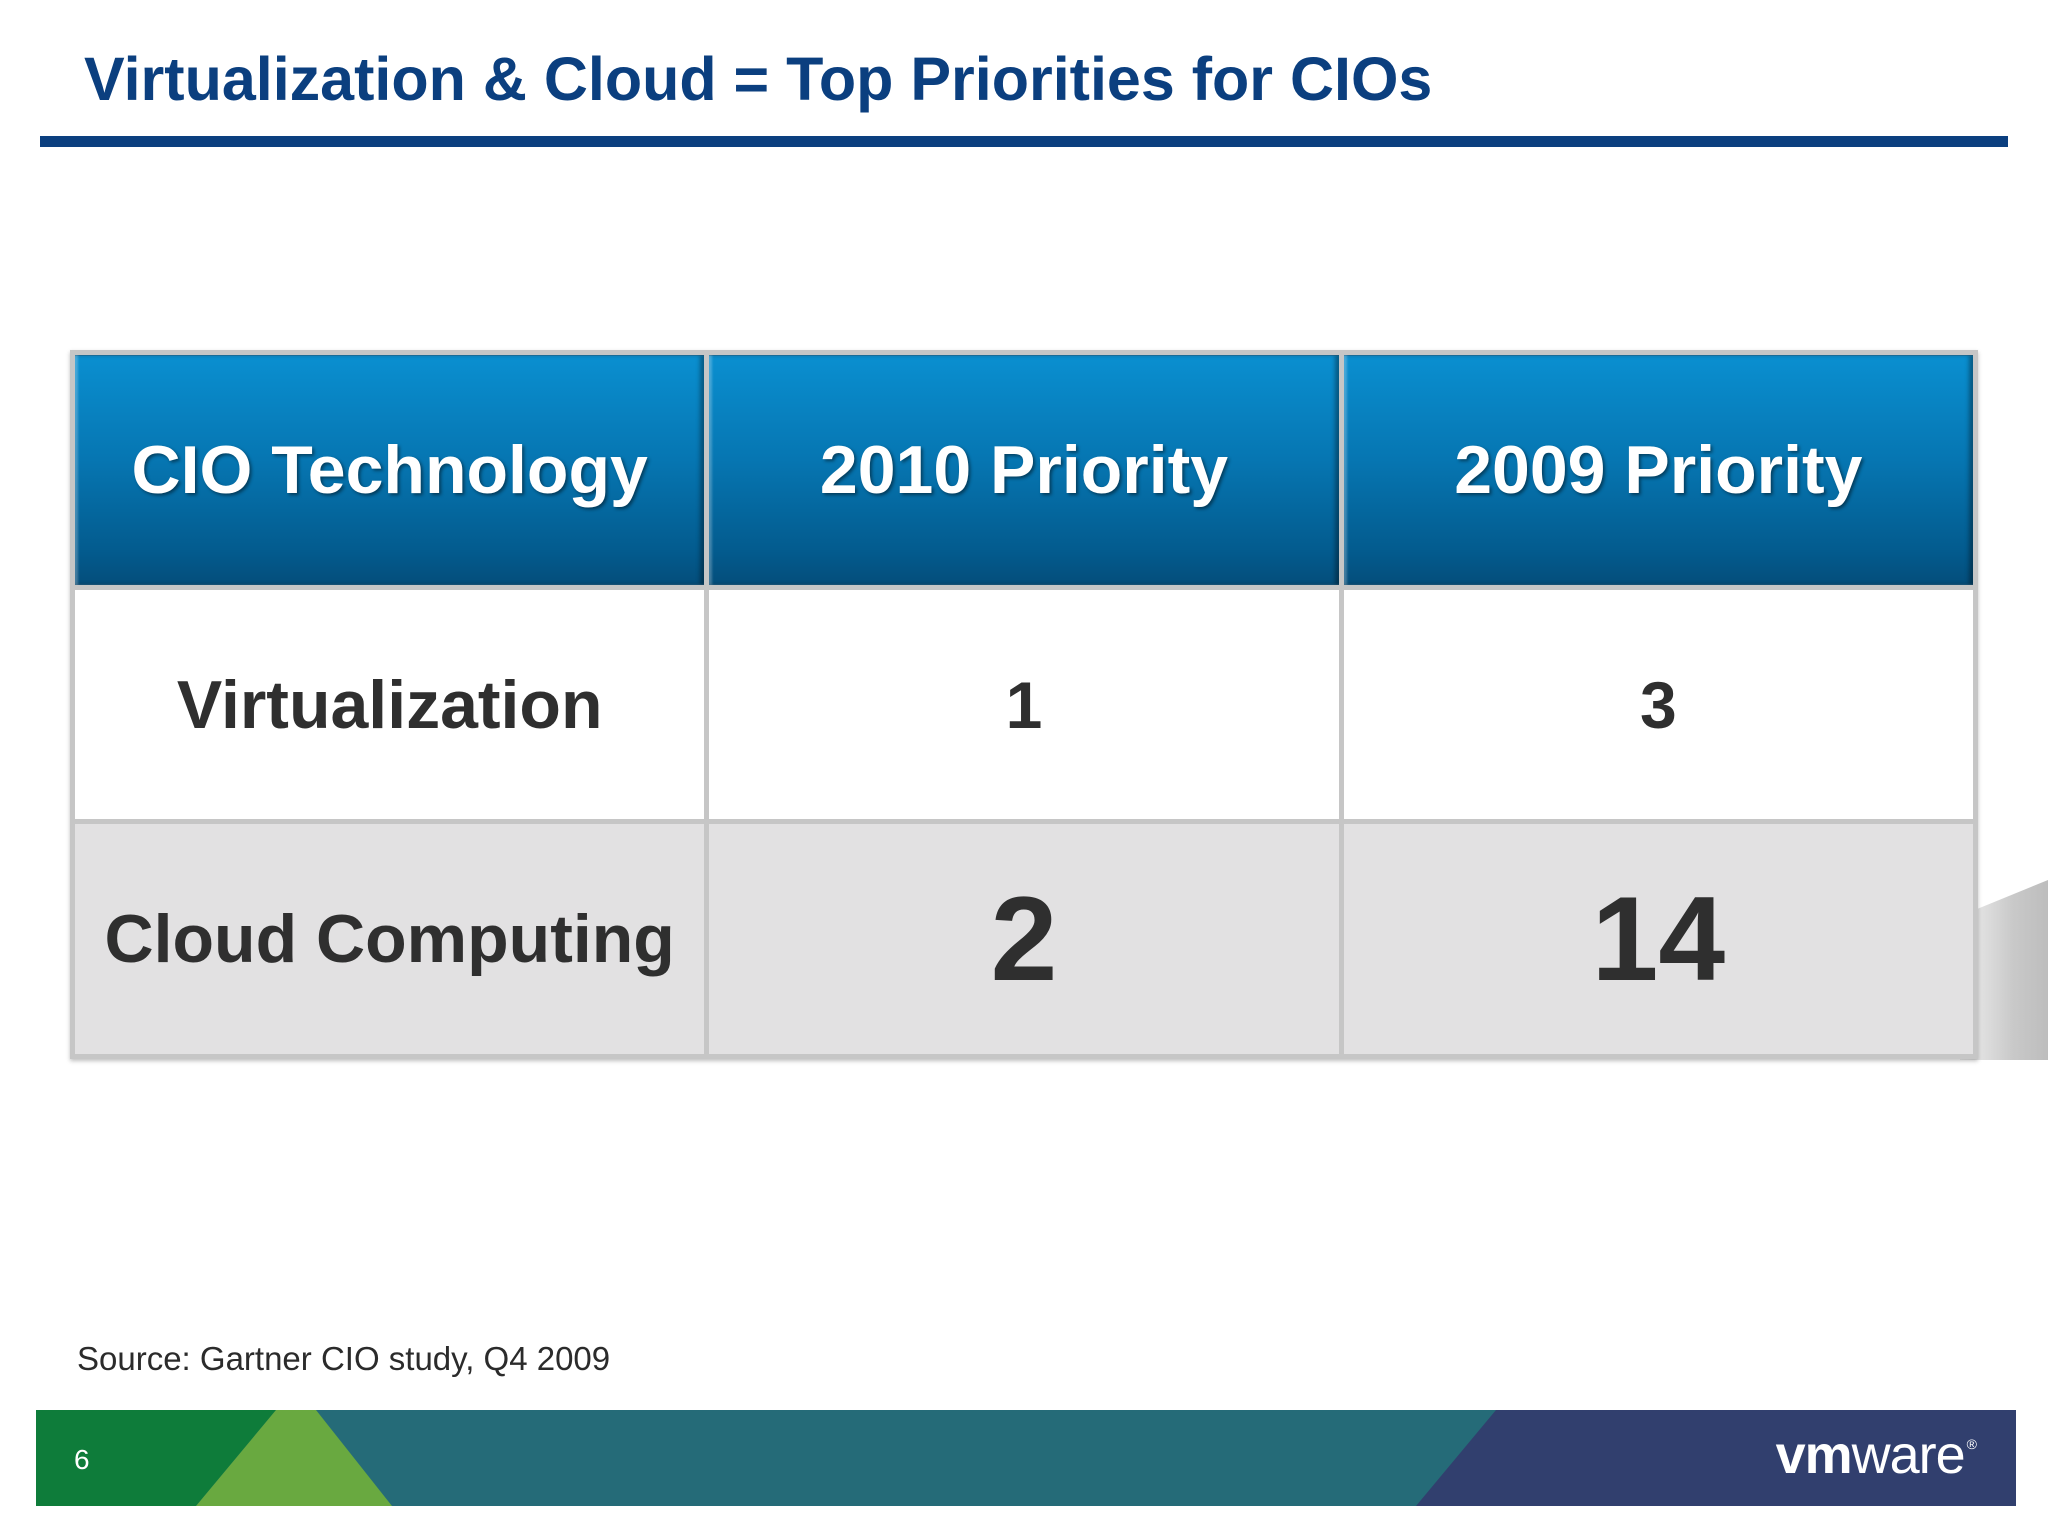  What do you see at coordinates (1658, 939) in the screenshot?
I see `priority-2009-cell: 14` at bounding box center [1658, 939].